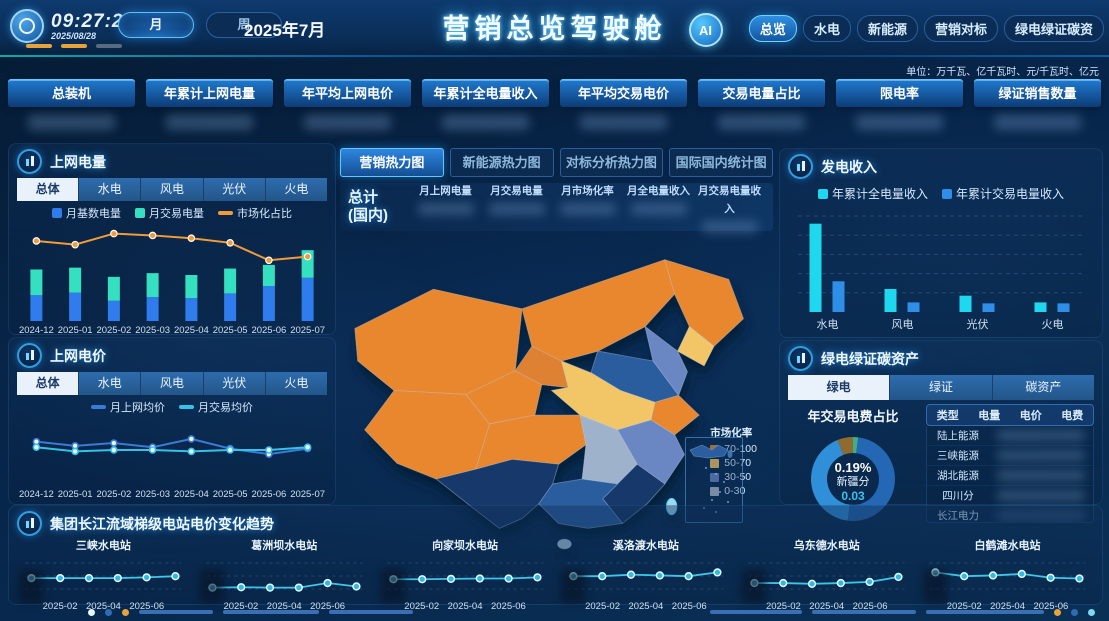  What do you see at coordinates (209, 93) in the screenshot?
I see `kpi-label: 年累计上网电量` at bounding box center [209, 93].